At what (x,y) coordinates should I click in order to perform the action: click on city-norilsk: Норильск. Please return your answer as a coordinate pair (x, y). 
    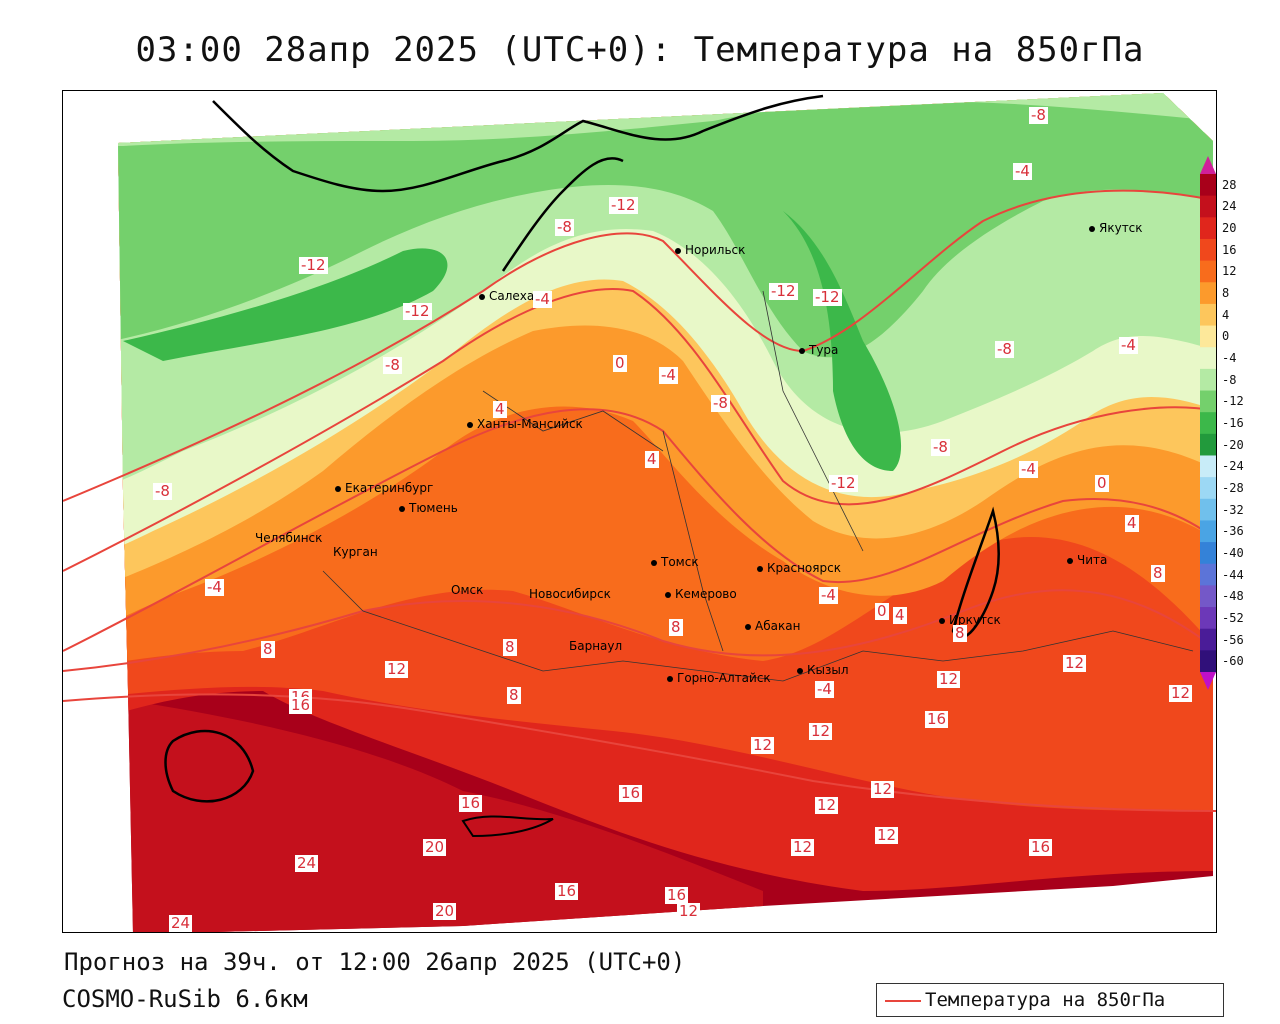
    Looking at the image, I should click on (710, 250).